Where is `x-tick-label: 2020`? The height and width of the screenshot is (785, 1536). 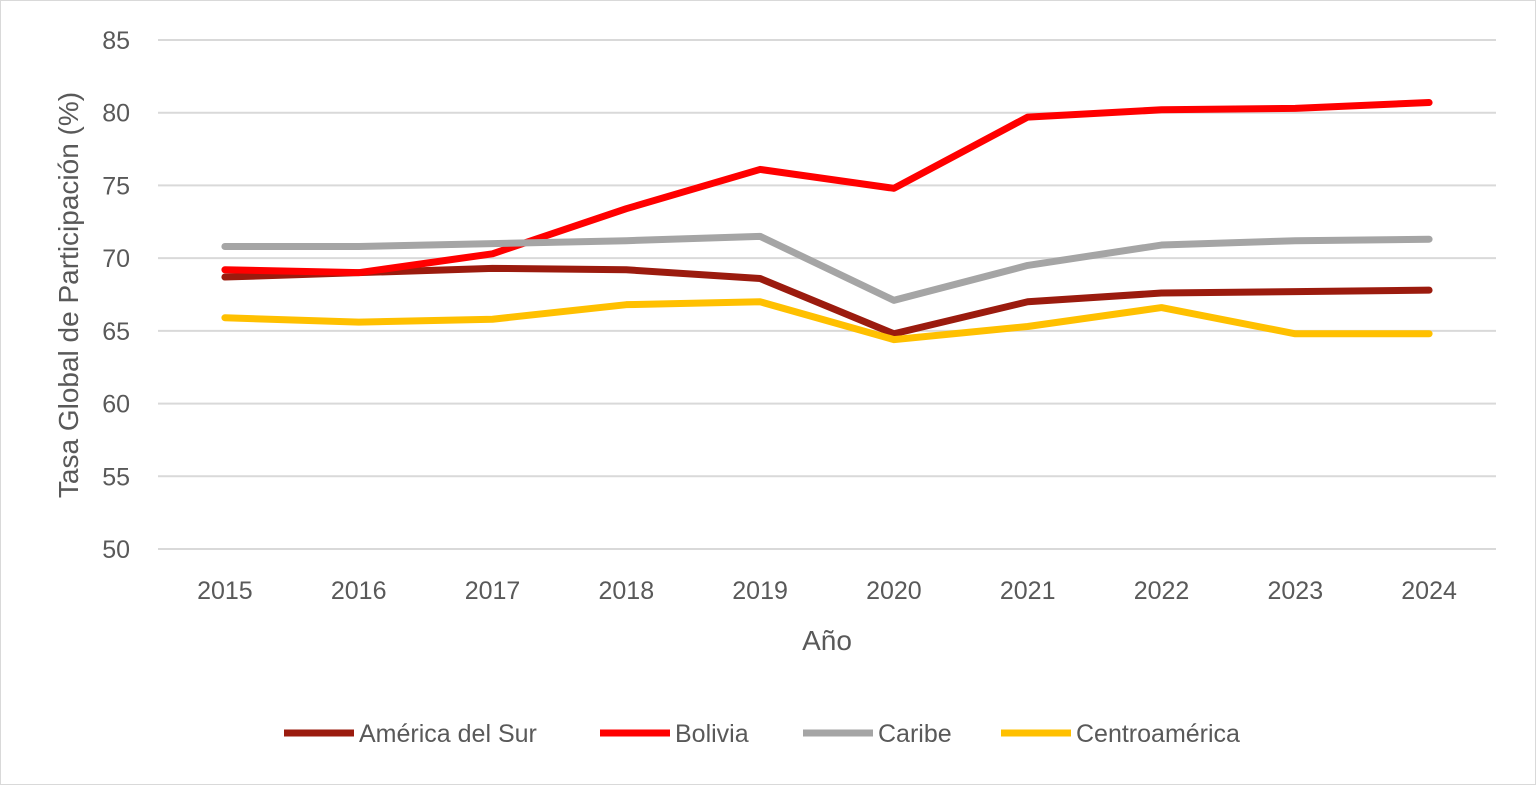 x-tick-label: 2020 is located at coordinates (894, 591).